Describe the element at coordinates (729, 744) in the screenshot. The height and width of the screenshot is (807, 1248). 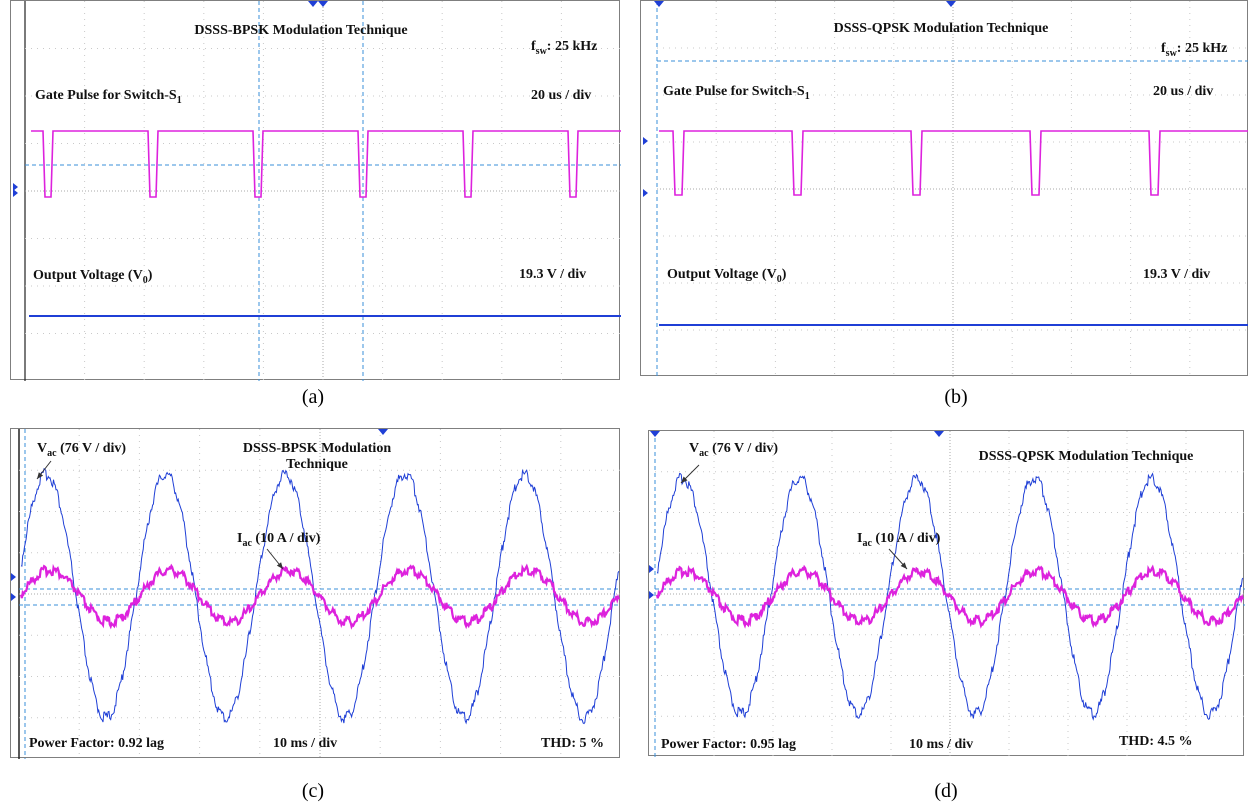
I see `panel-d-power-factor: Power Factor: 0.95 lag` at that location.